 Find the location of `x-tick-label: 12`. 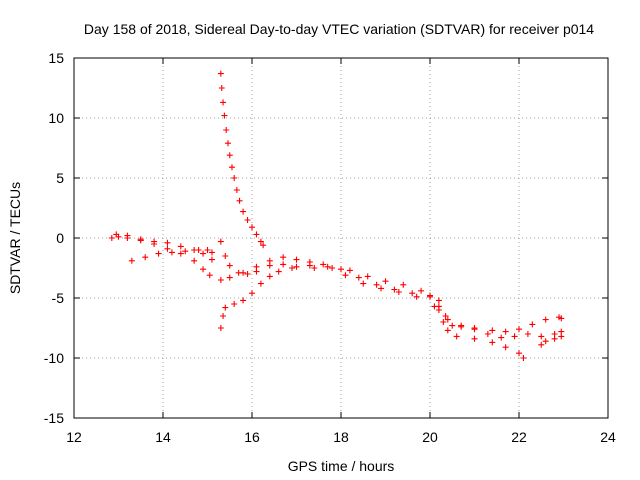

x-tick-label: 12 is located at coordinates (74, 437).